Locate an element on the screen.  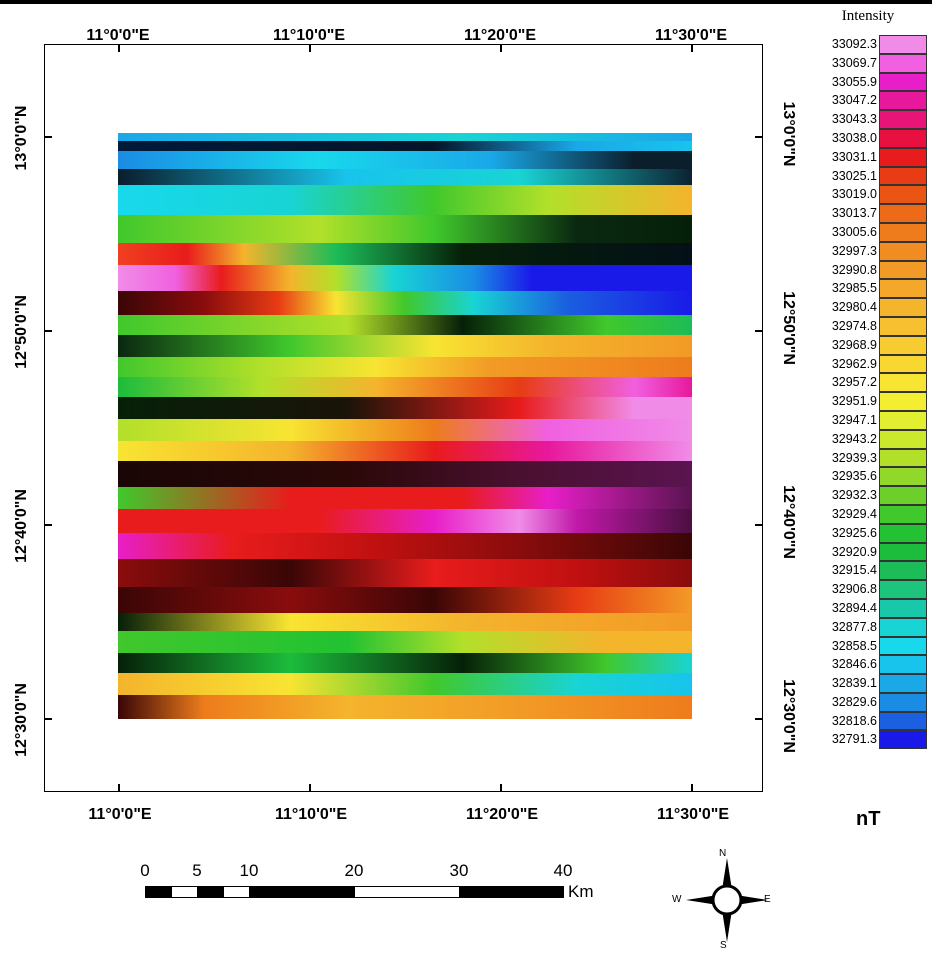
legend-value: 32997.3 is located at coordinates (854, 250).